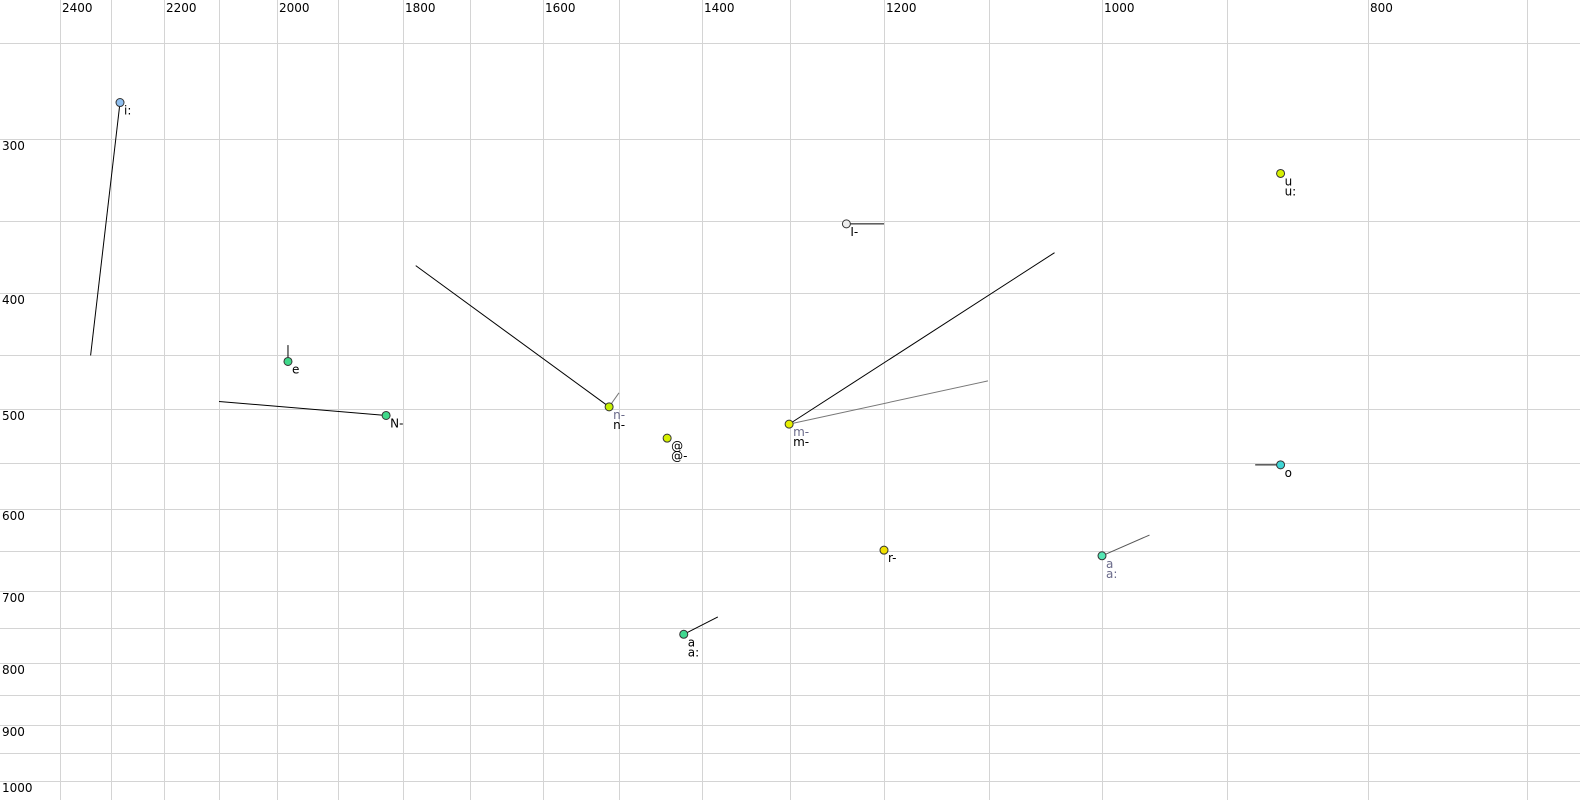 This screenshot has height=800, width=1580. Describe the element at coordinates (679, 456) in the screenshot. I see `vowel-label: @-` at that location.